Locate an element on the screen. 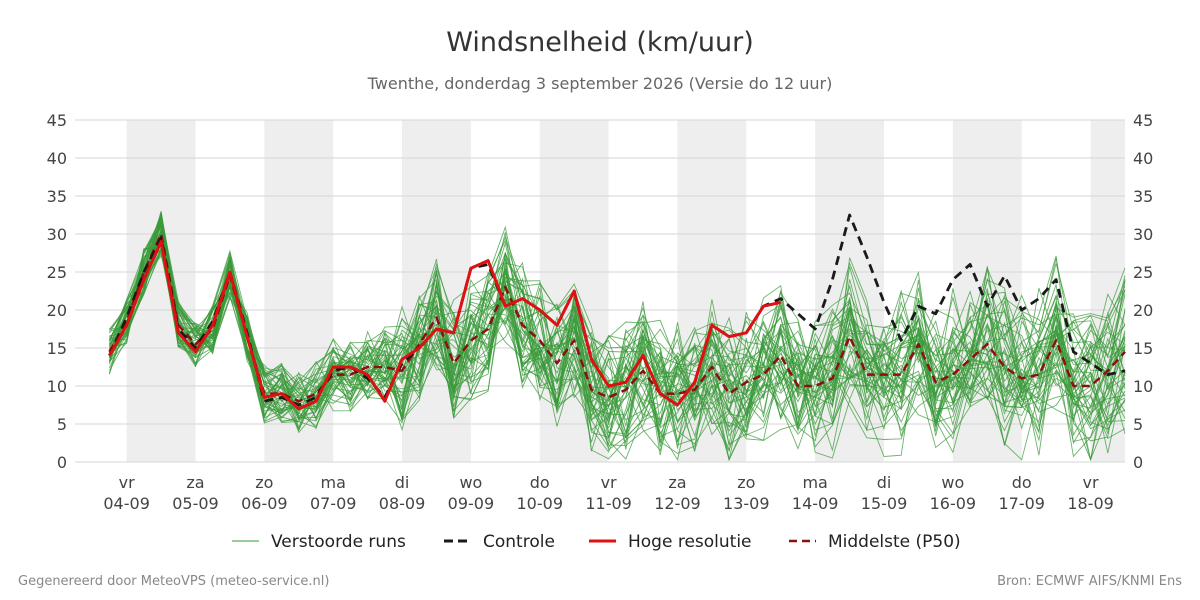 Image resolution: width=1200 pixels, height=600 pixels. y-tick-left-25: 25 is located at coordinates (57, 272).